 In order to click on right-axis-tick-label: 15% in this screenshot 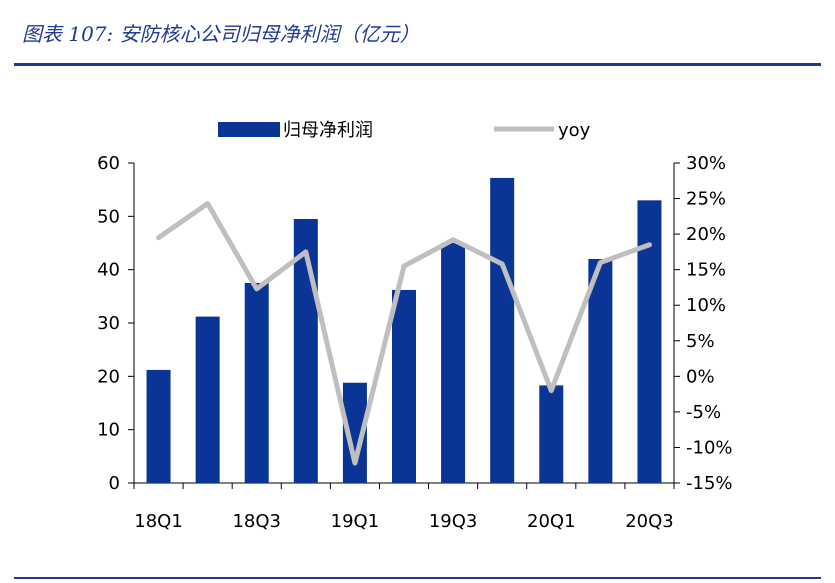, I will do `click(706, 270)`.